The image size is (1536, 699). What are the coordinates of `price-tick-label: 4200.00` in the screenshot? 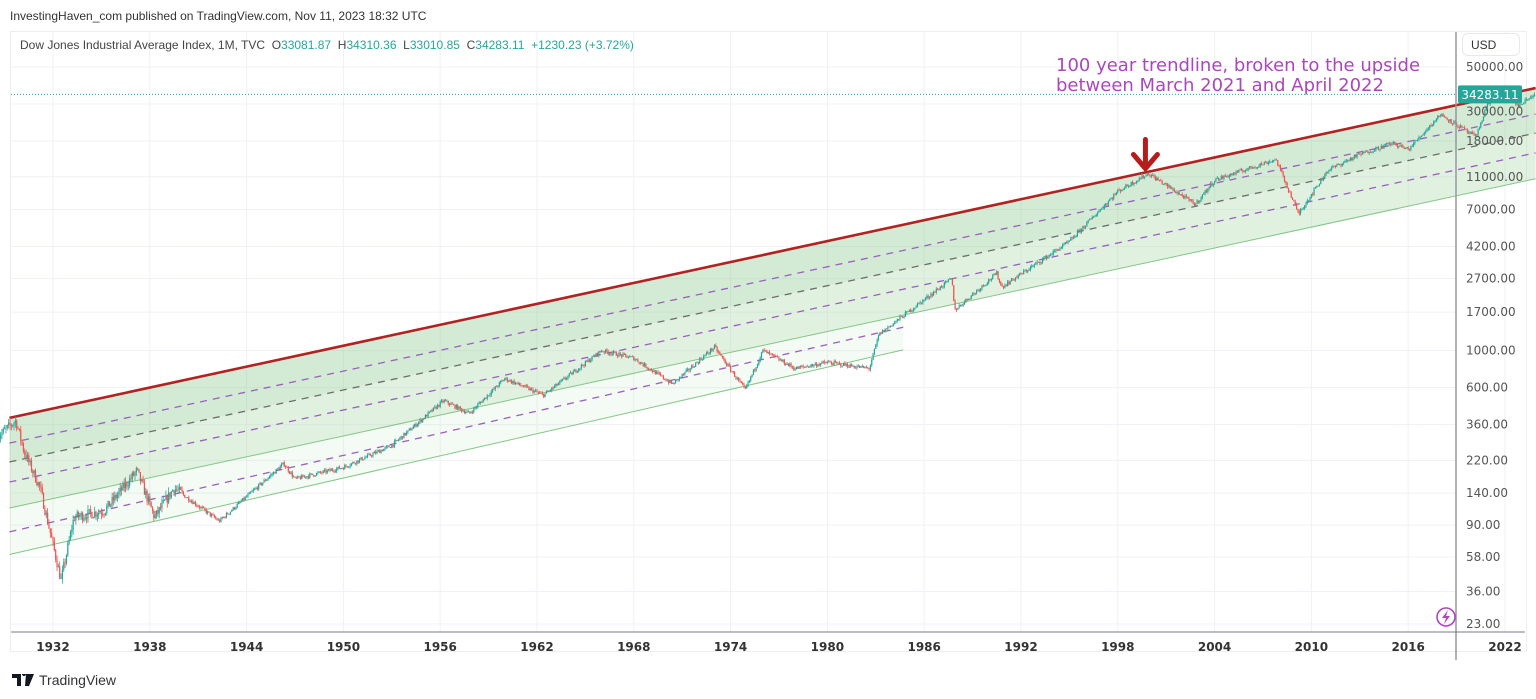 It's located at (1491, 247).